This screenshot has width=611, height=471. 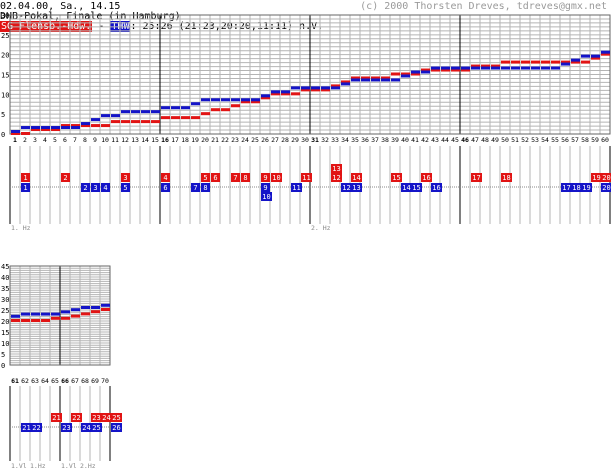 What do you see at coordinates (415, 140) in the screenshot?
I see `x-tick-label: 41` at bounding box center [415, 140].